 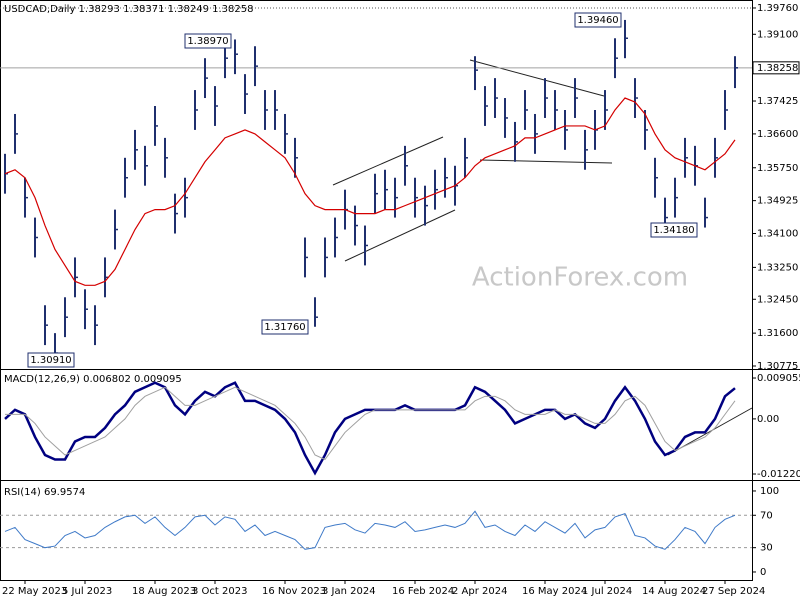 I want to click on y-tick-label: 1.34100, so click(x=777, y=234).